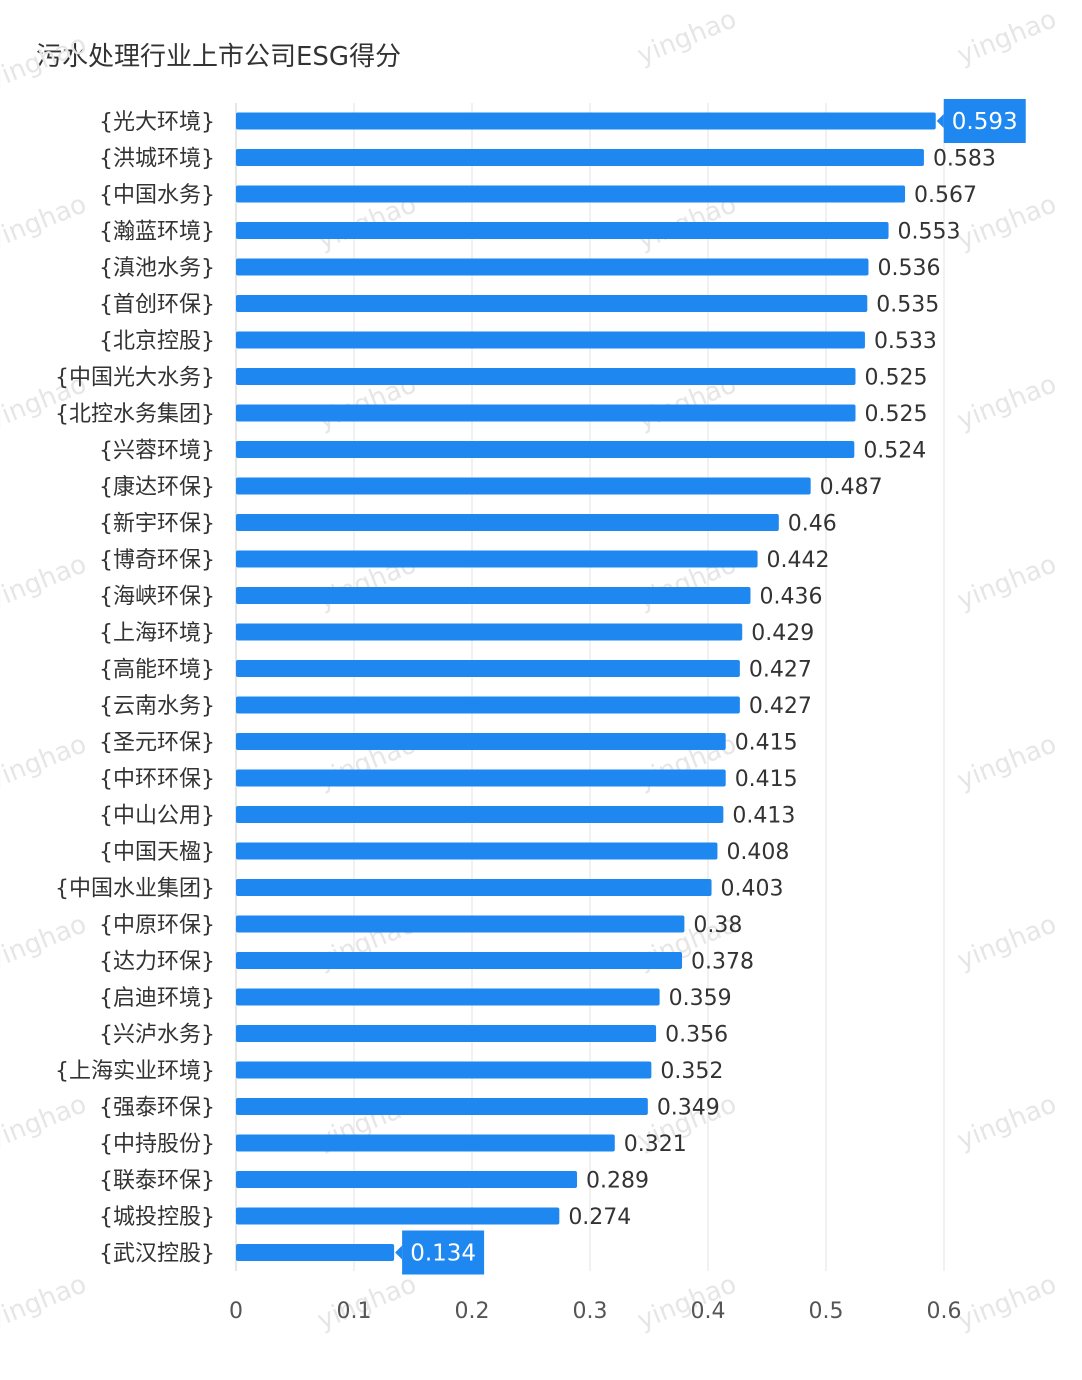 The height and width of the screenshot is (1380, 1082). I want to click on value-label: 0.533, so click(905, 341).